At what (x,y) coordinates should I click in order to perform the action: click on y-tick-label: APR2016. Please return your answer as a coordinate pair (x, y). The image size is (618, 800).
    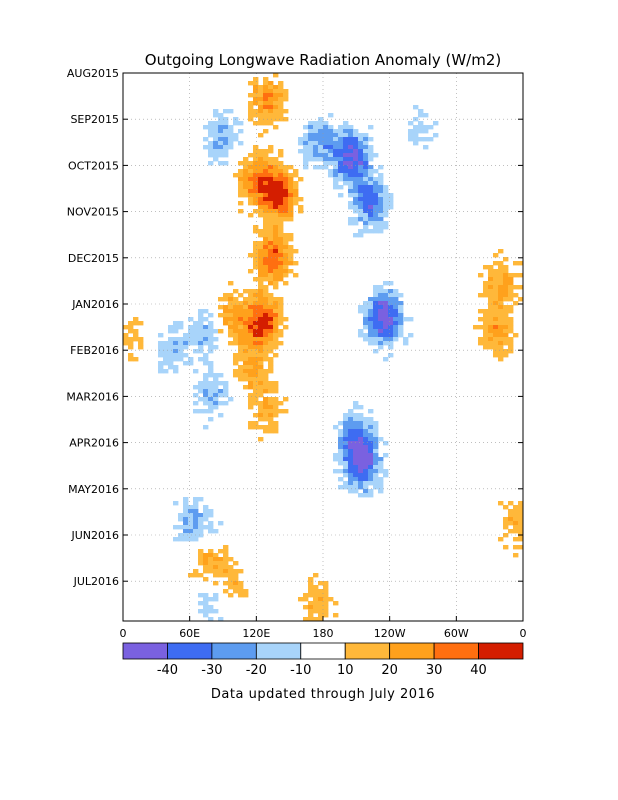
    Looking at the image, I should click on (94, 443).